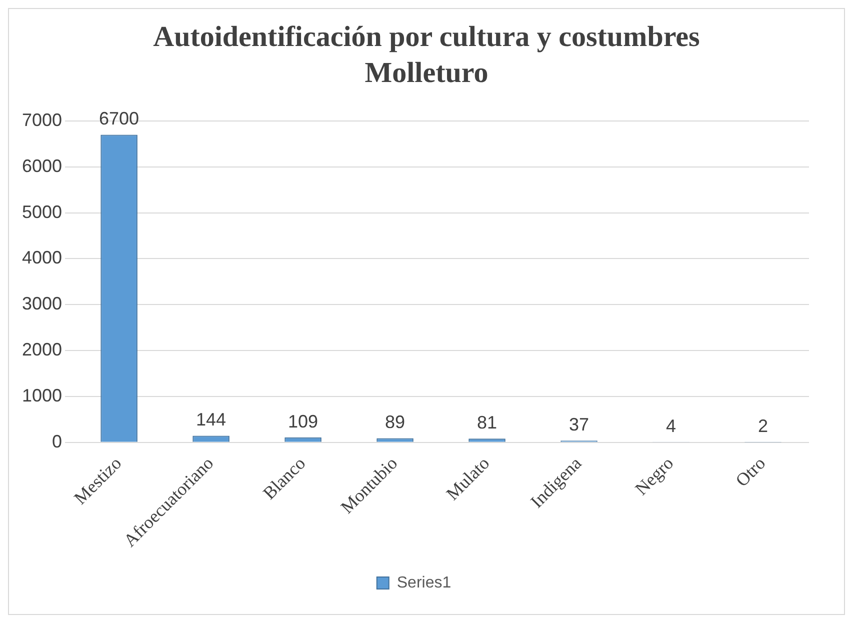  Describe the element at coordinates (42, 304) in the screenshot. I see `y-tick-label: 3000` at that location.